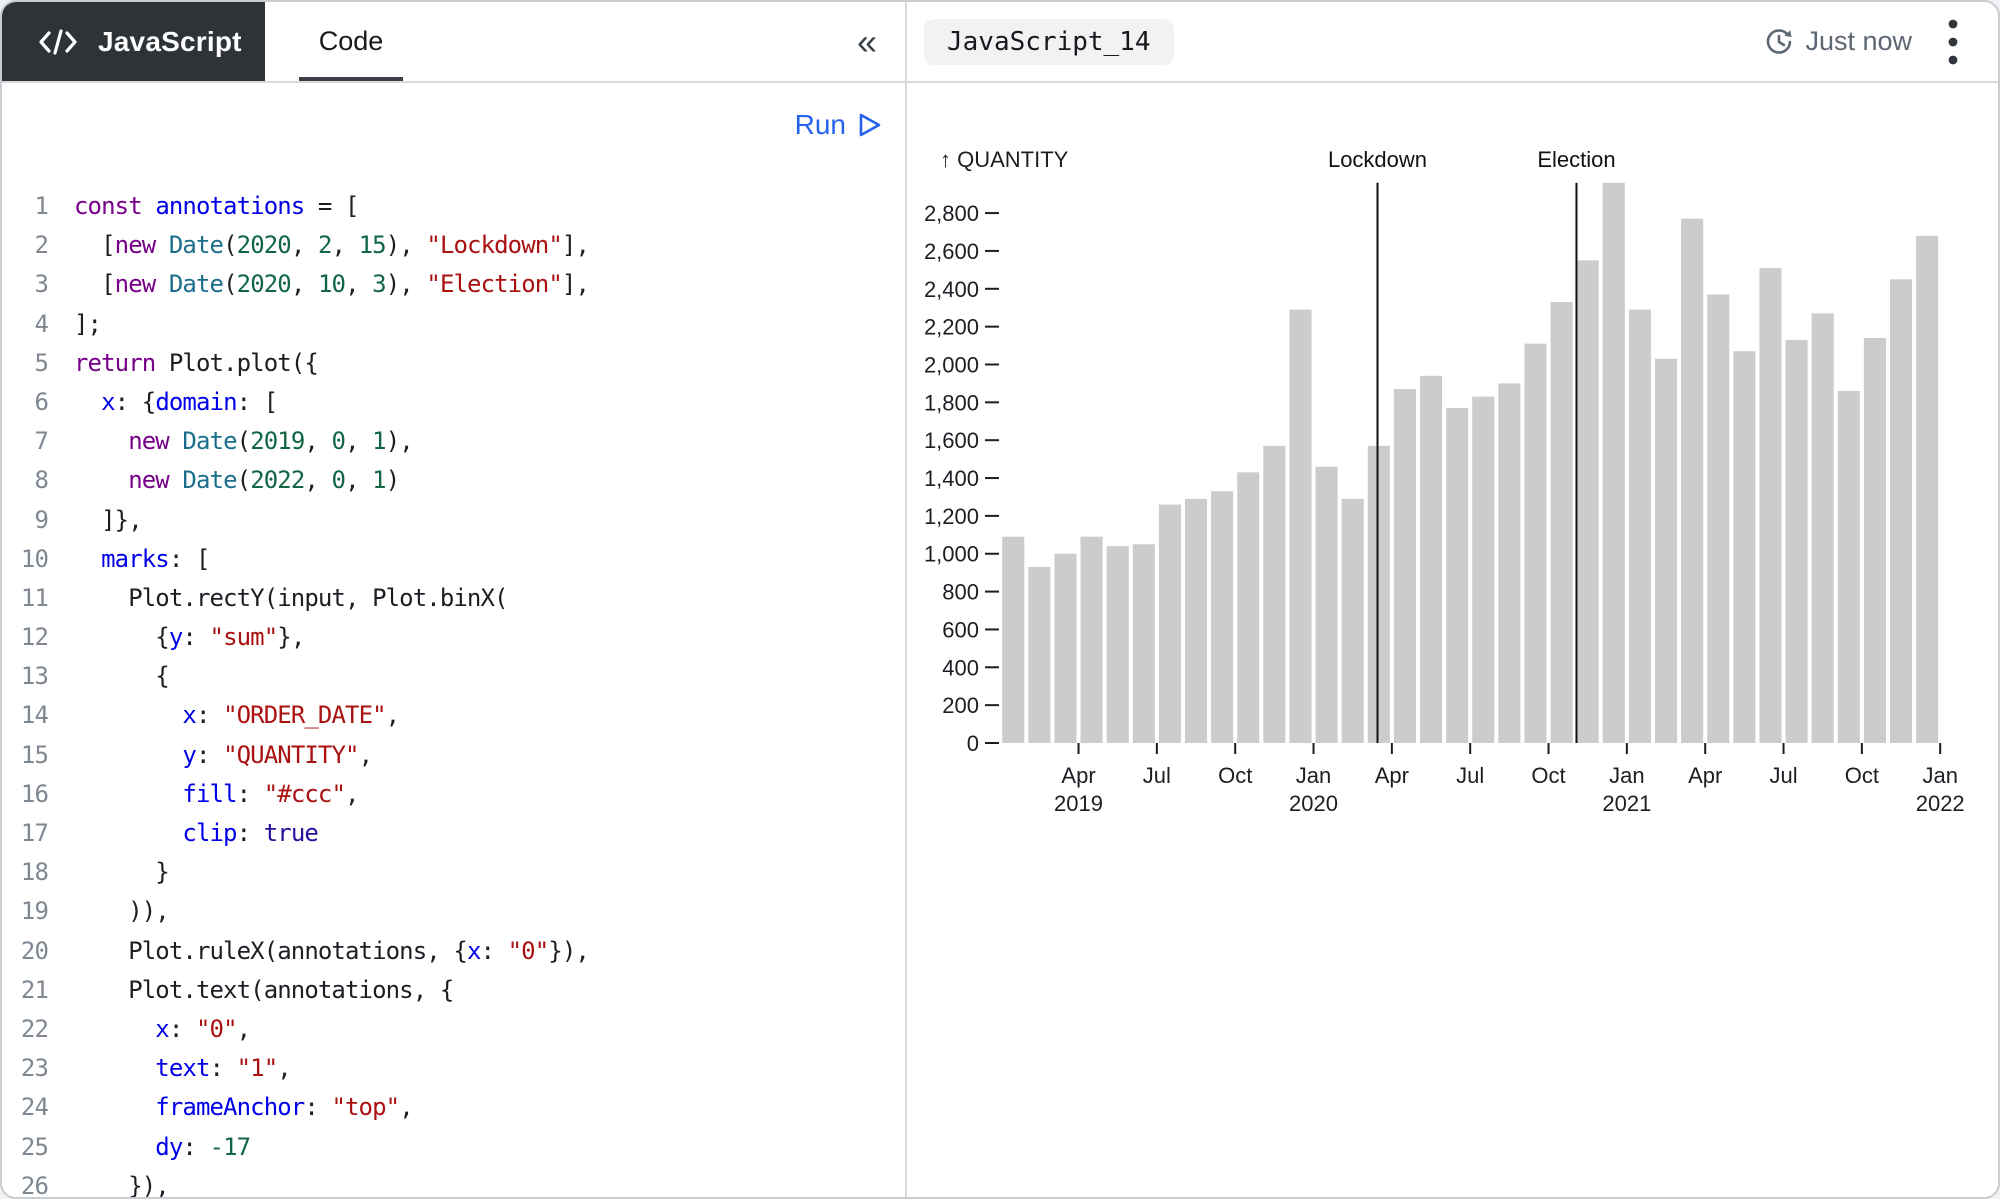 The height and width of the screenshot is (1199, 2000). Describe the element at coordinates (34, 1028) in the screenshot. I see `line-number: 22` at that location.